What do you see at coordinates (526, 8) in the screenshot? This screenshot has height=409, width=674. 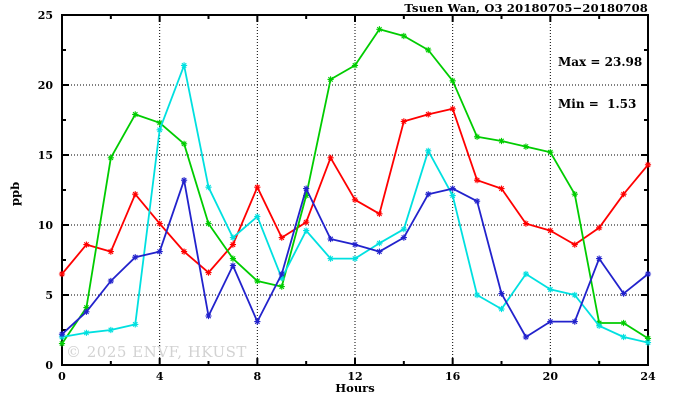 I see `chart-title: Tsuen Wan, O3 20180705−20180708` at bounding box center [526, 8].